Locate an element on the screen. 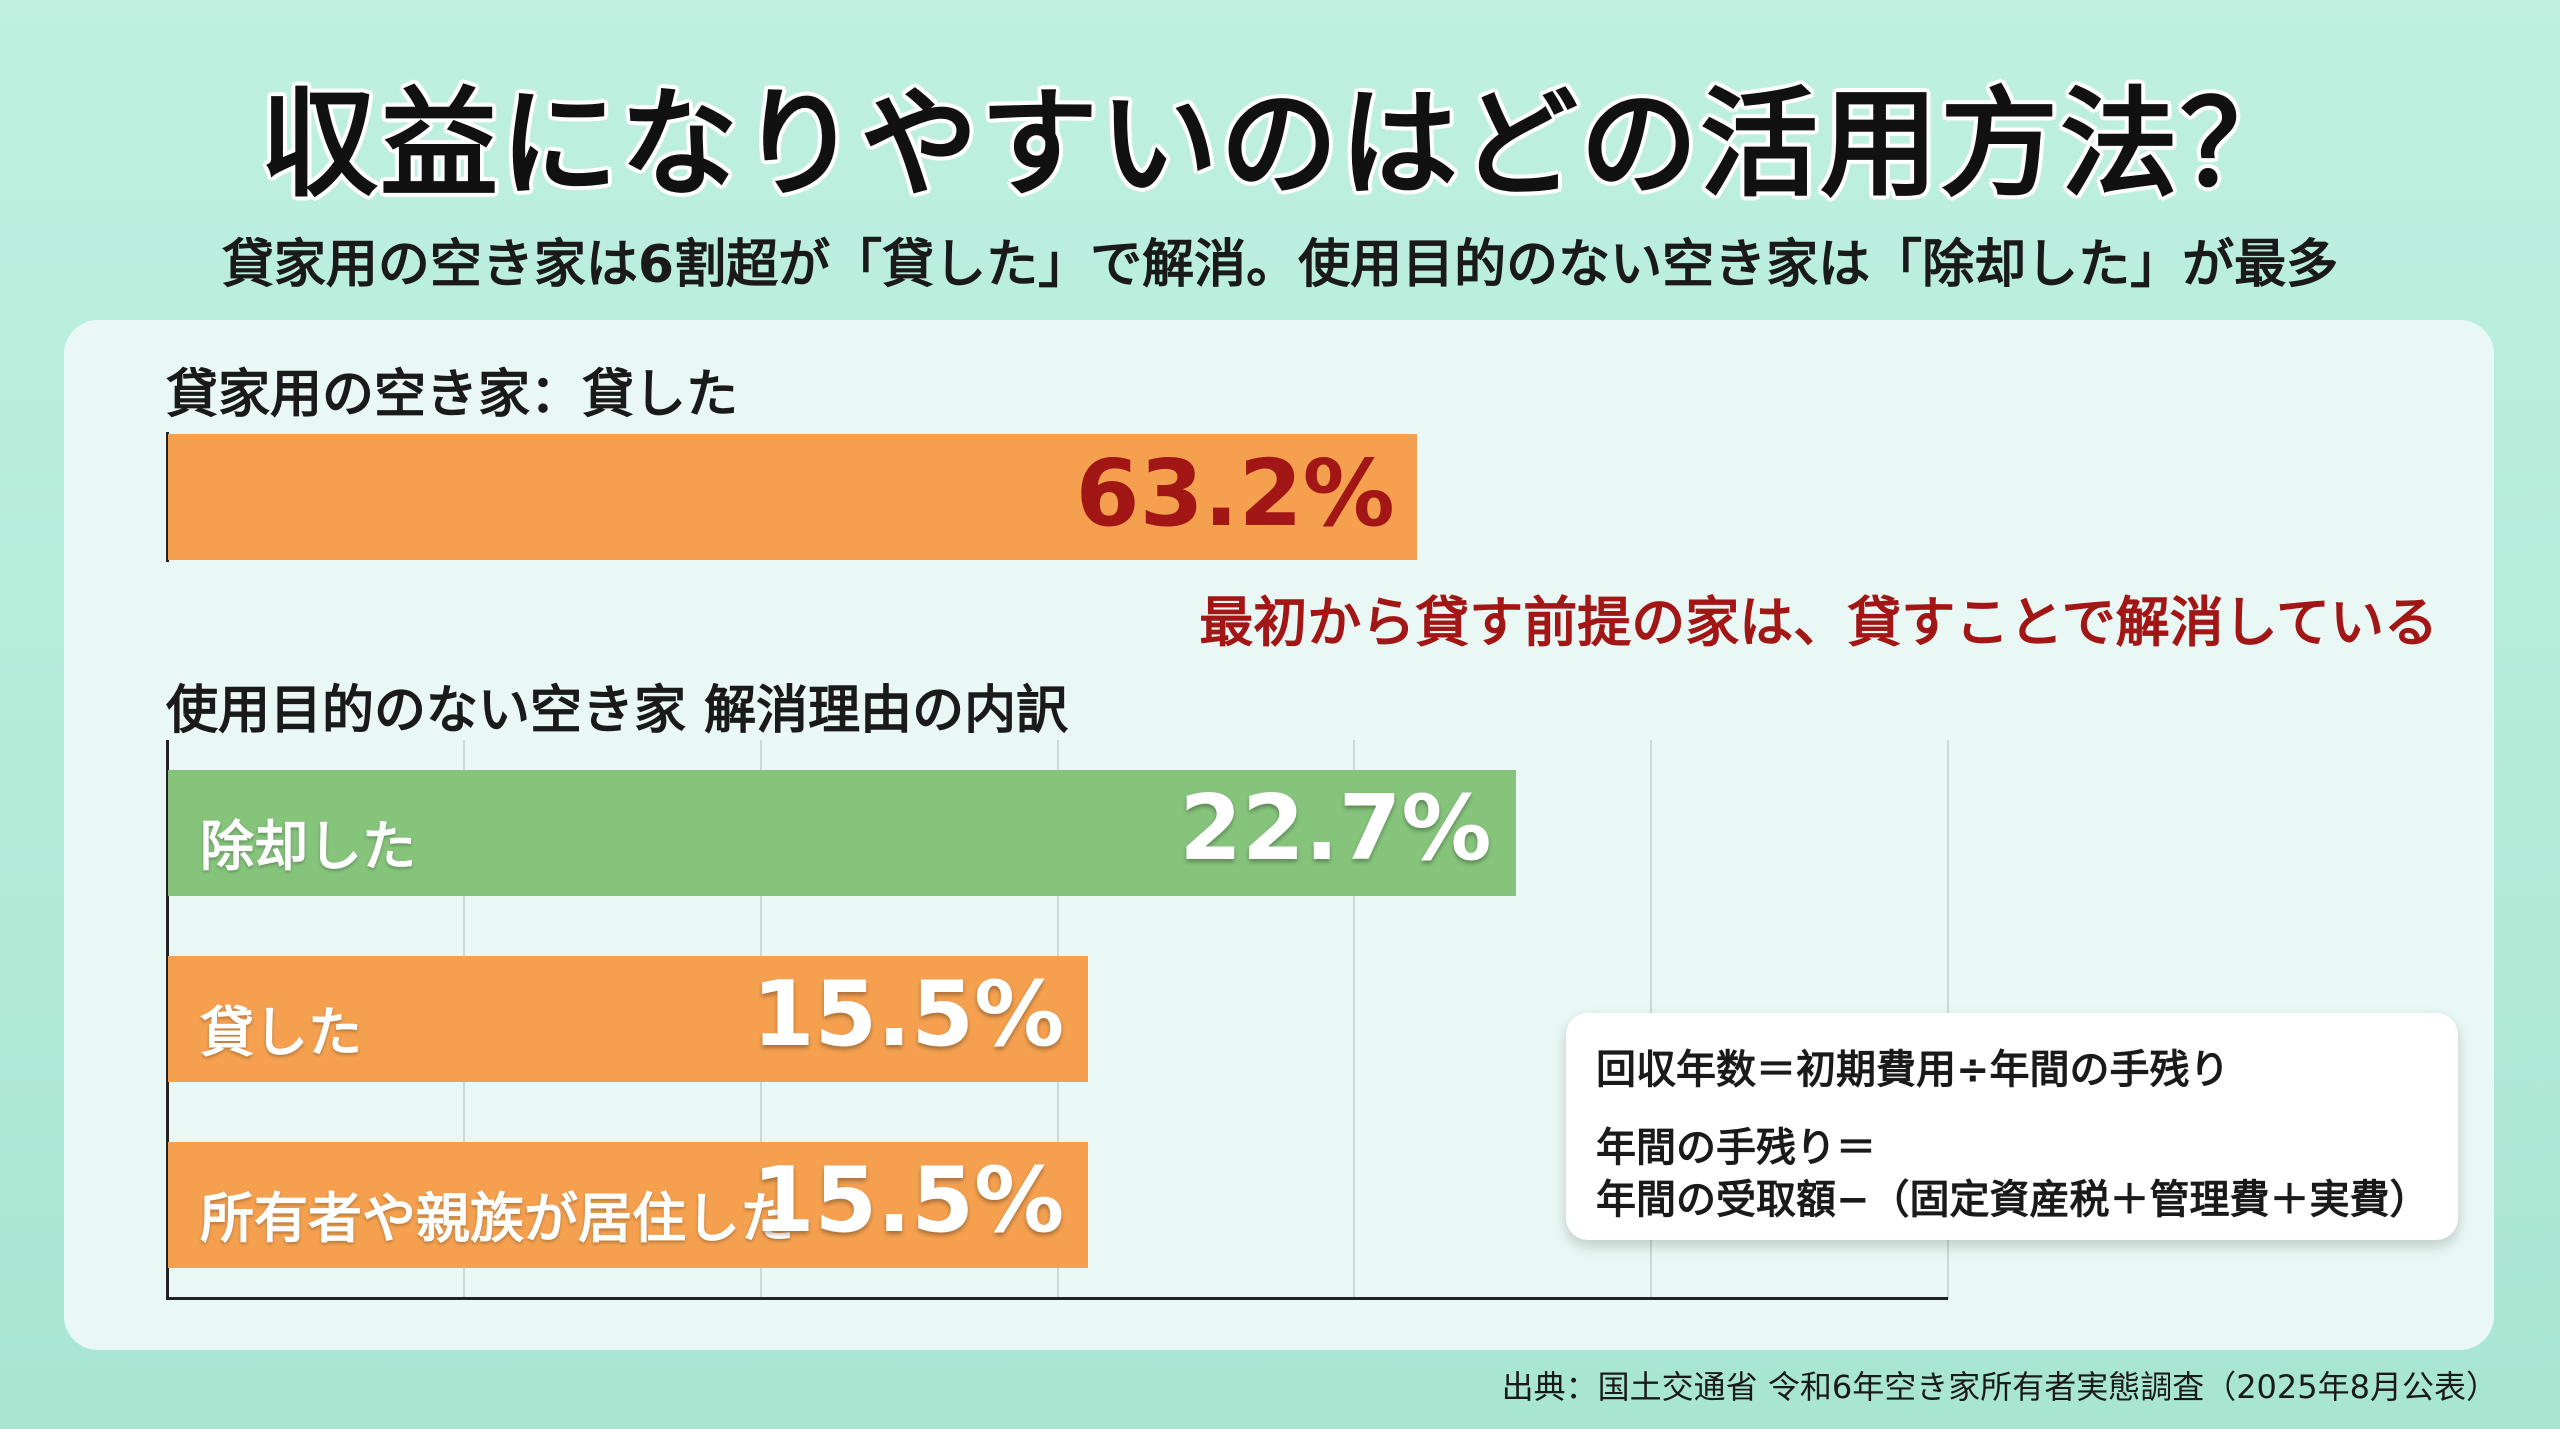 The width and height of the screenshot is (2560, 1429). rental-chart-annotation: 最初から貸す前提の家は、貸すことで解消している is located at coordinates (1818, 622).